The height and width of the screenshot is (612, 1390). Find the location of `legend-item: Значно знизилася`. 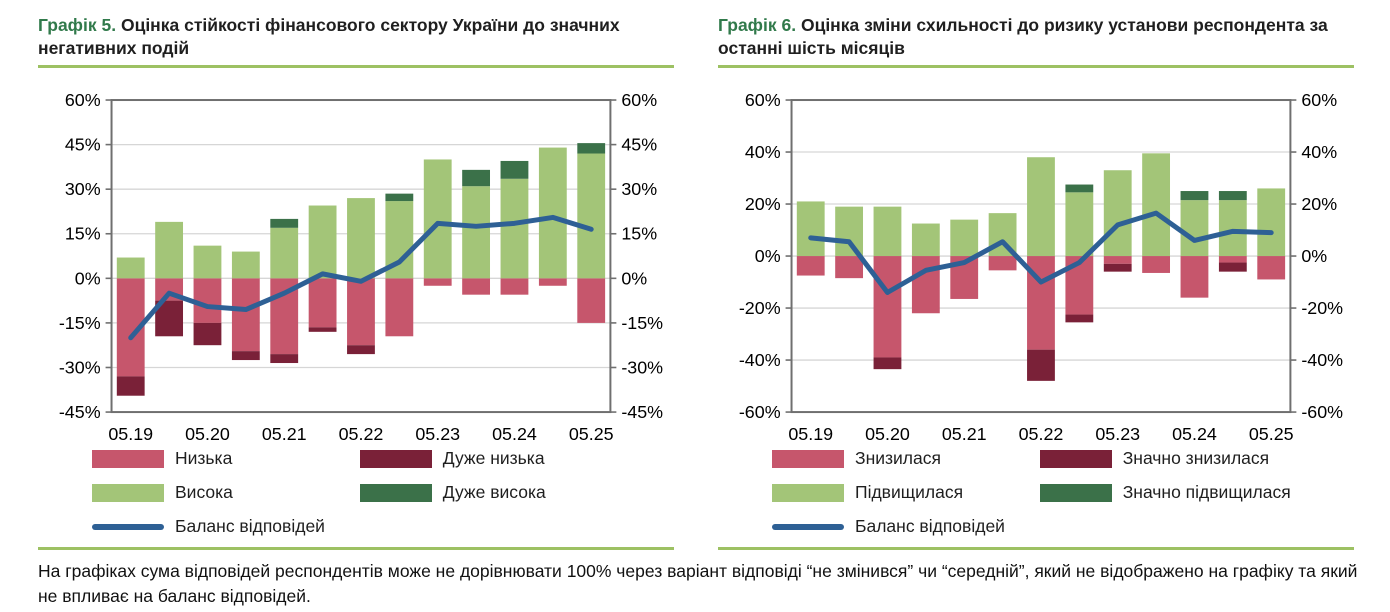

legend-item: Значно знизилася is located at coordinates (1196, 458).